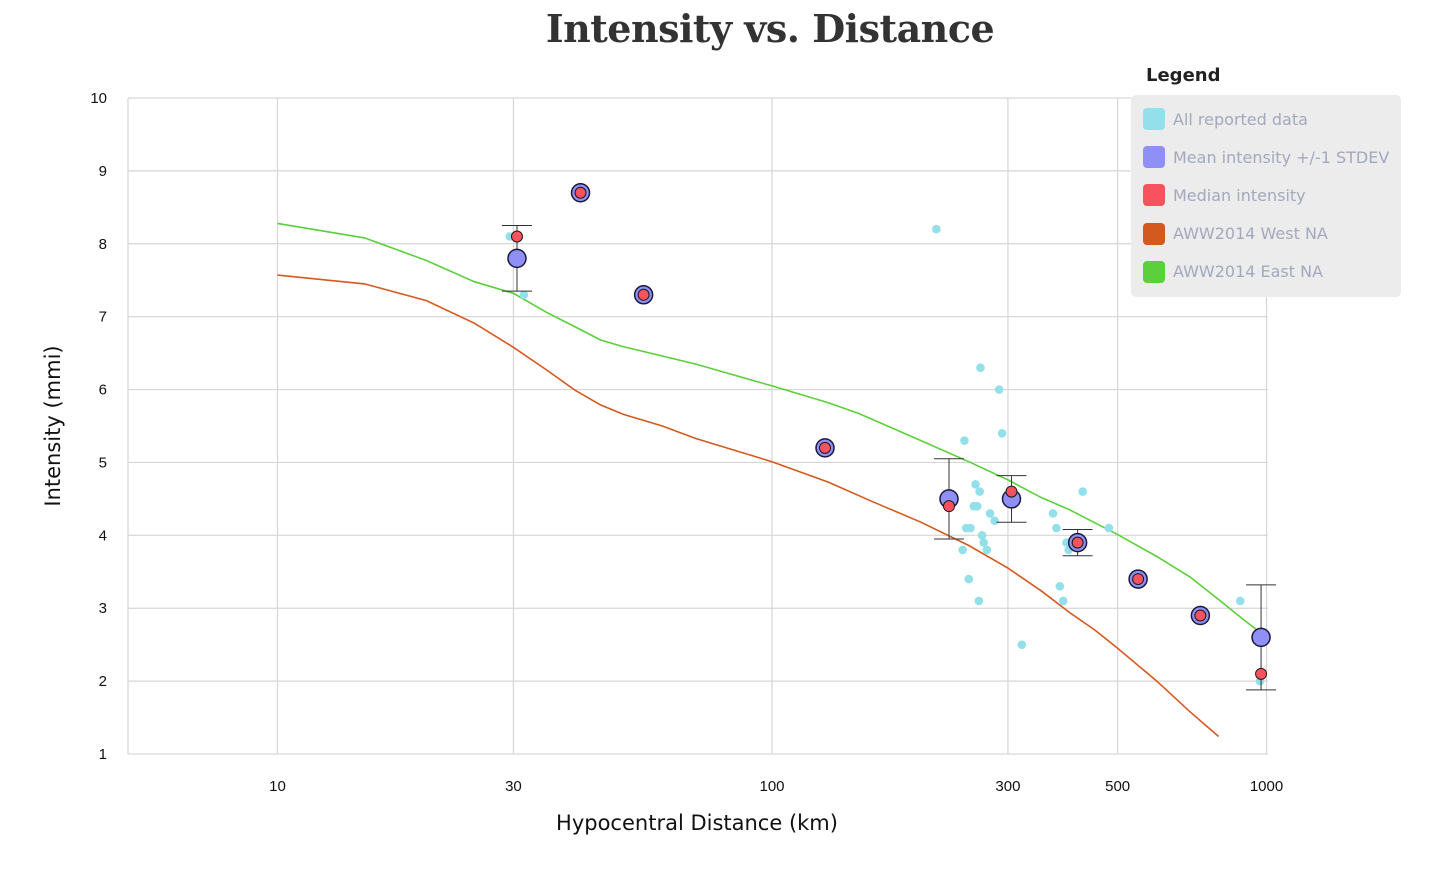  Describe the element at coordinates (1239, 195) in the screenshot. I see `legend-label: Median intensity` at that location.